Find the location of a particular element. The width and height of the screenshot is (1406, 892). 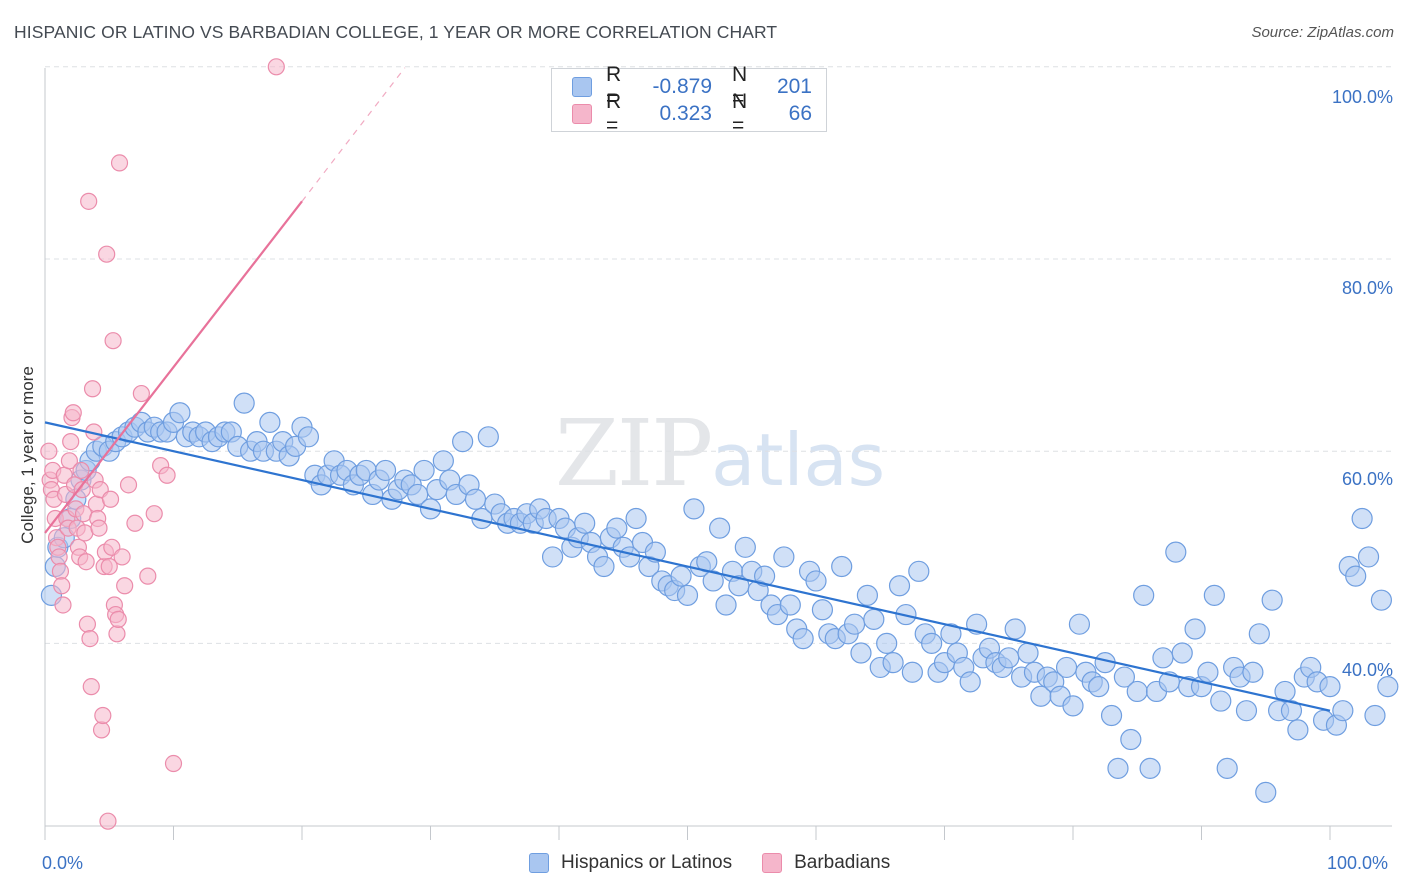

watermark-atlas: atlas is located at coordinates (798, 460).